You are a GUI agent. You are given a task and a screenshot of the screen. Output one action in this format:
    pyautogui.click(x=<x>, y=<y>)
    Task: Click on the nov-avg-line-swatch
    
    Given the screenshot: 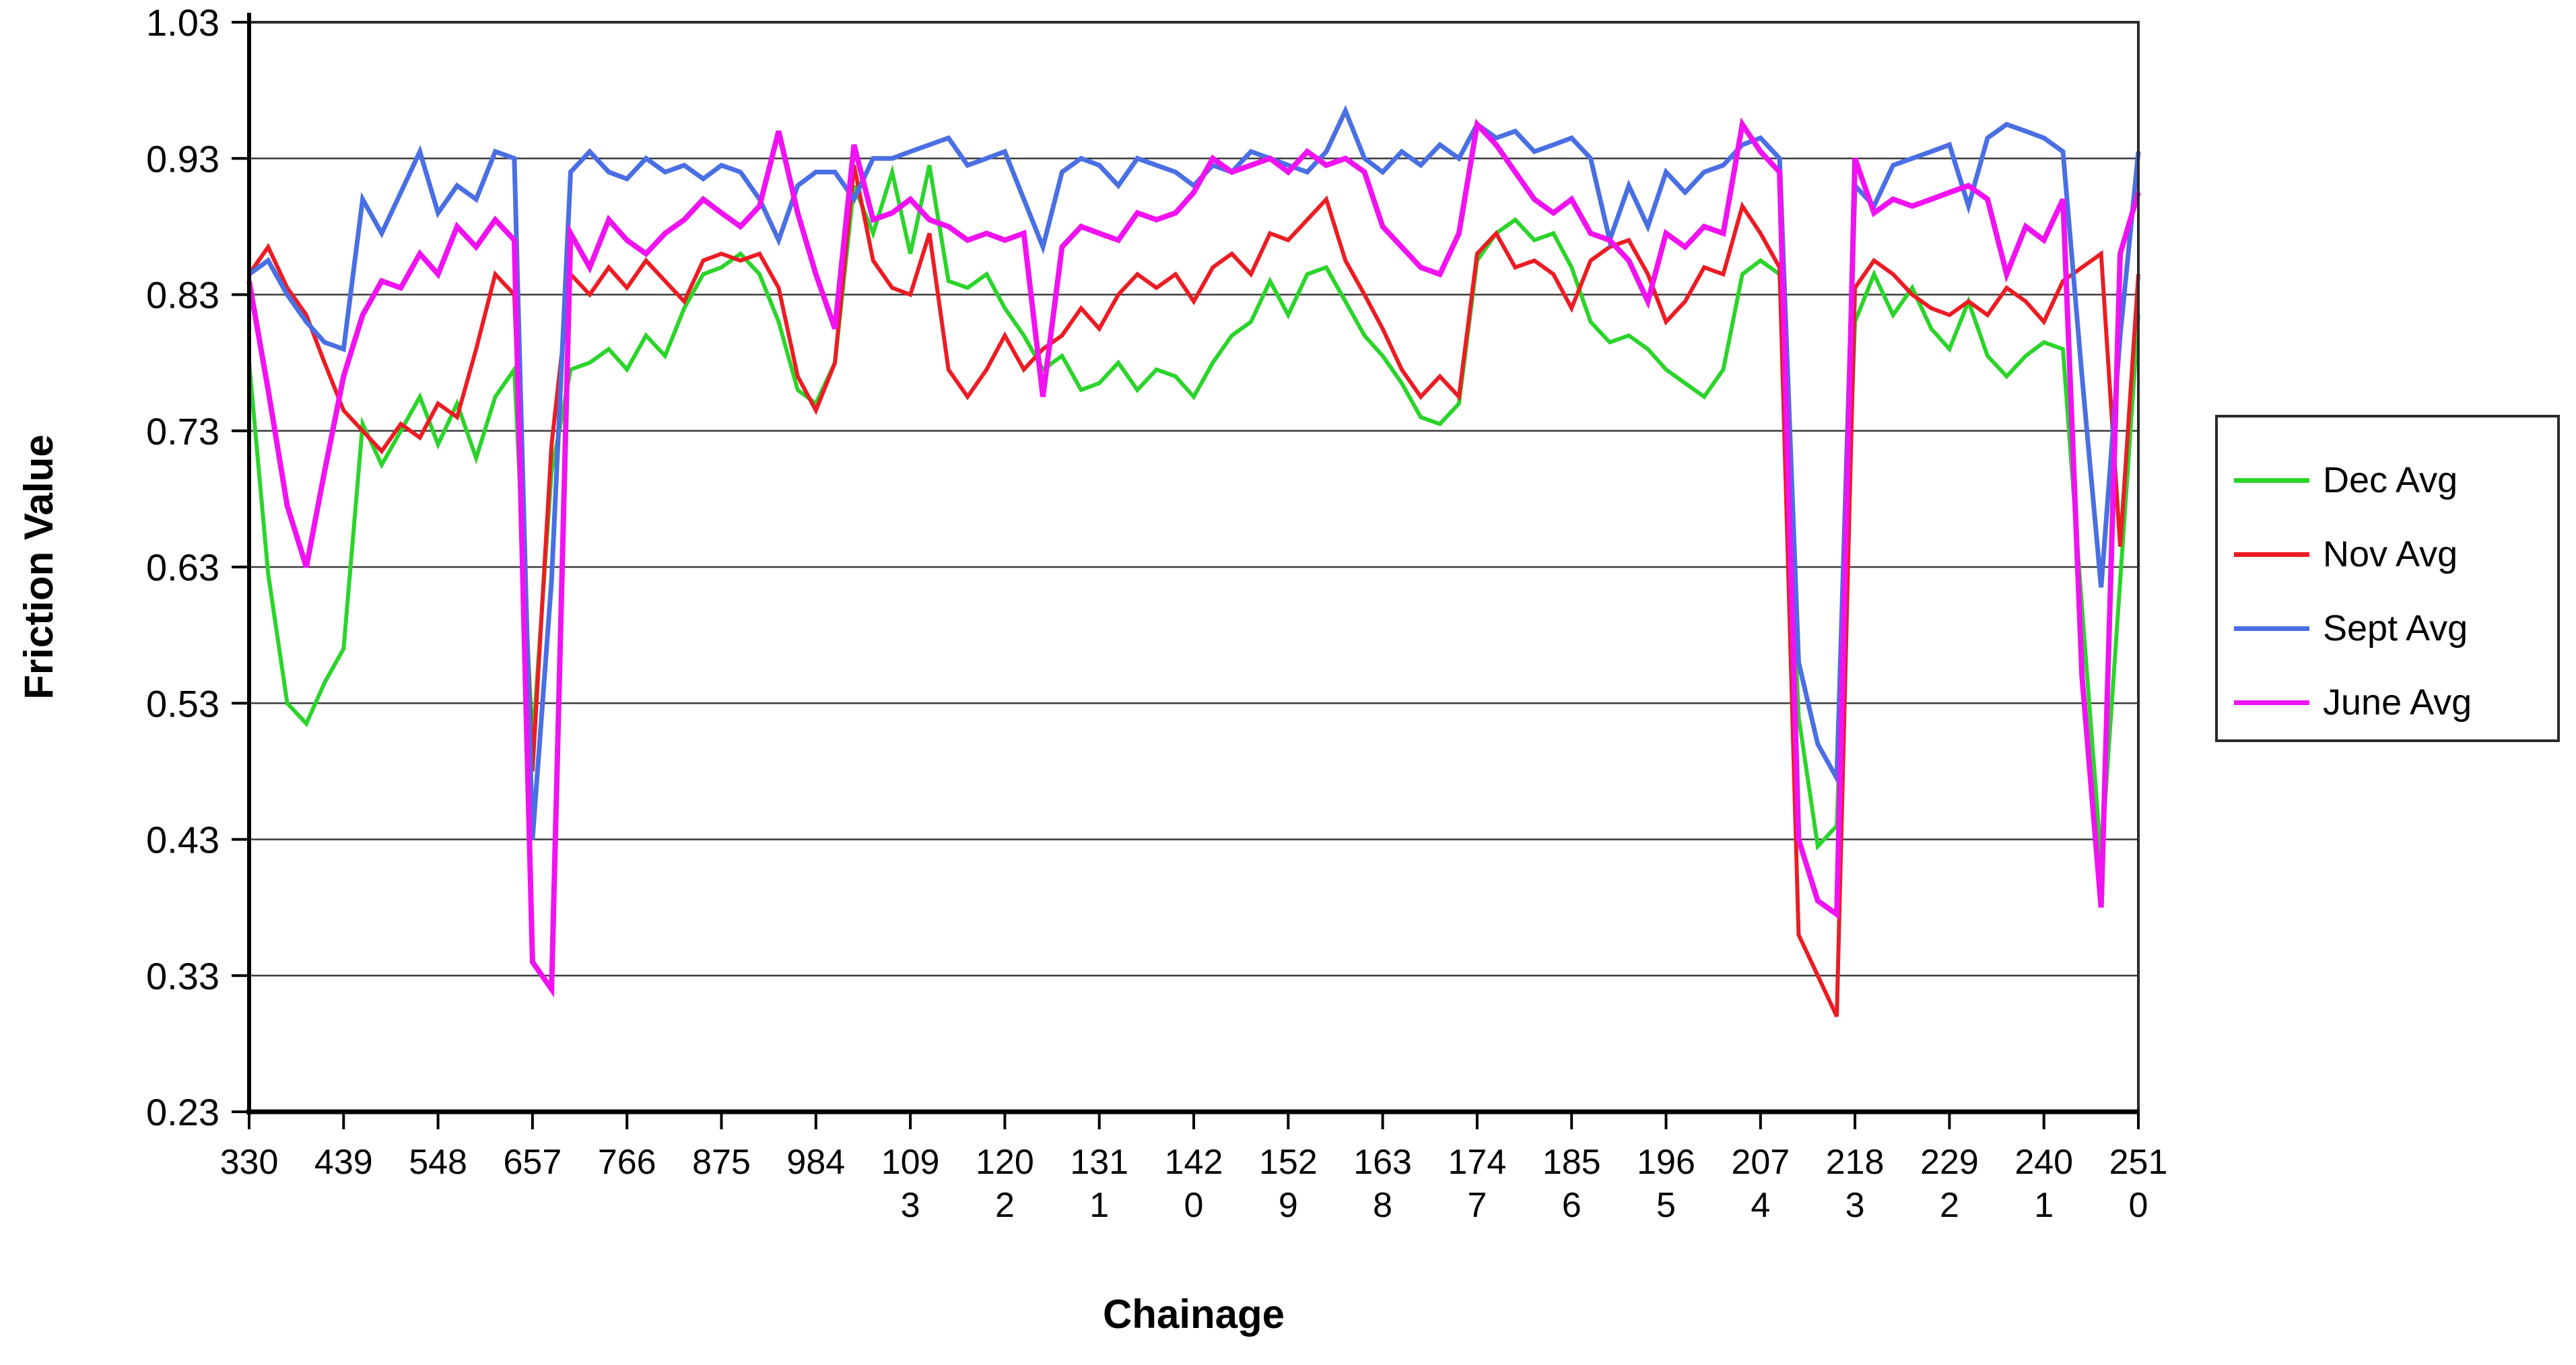 What is the action you would take?
    pyautogui.click(x=2271, y=554)
    